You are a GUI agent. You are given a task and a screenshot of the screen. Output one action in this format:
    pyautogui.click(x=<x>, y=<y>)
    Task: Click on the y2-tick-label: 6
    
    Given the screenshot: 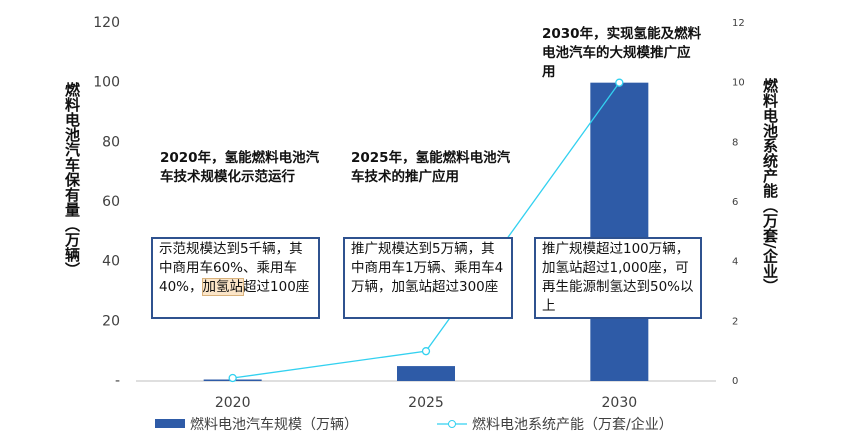 What is the action you would take?
    pyautogui.click(x=735, y=202)
    